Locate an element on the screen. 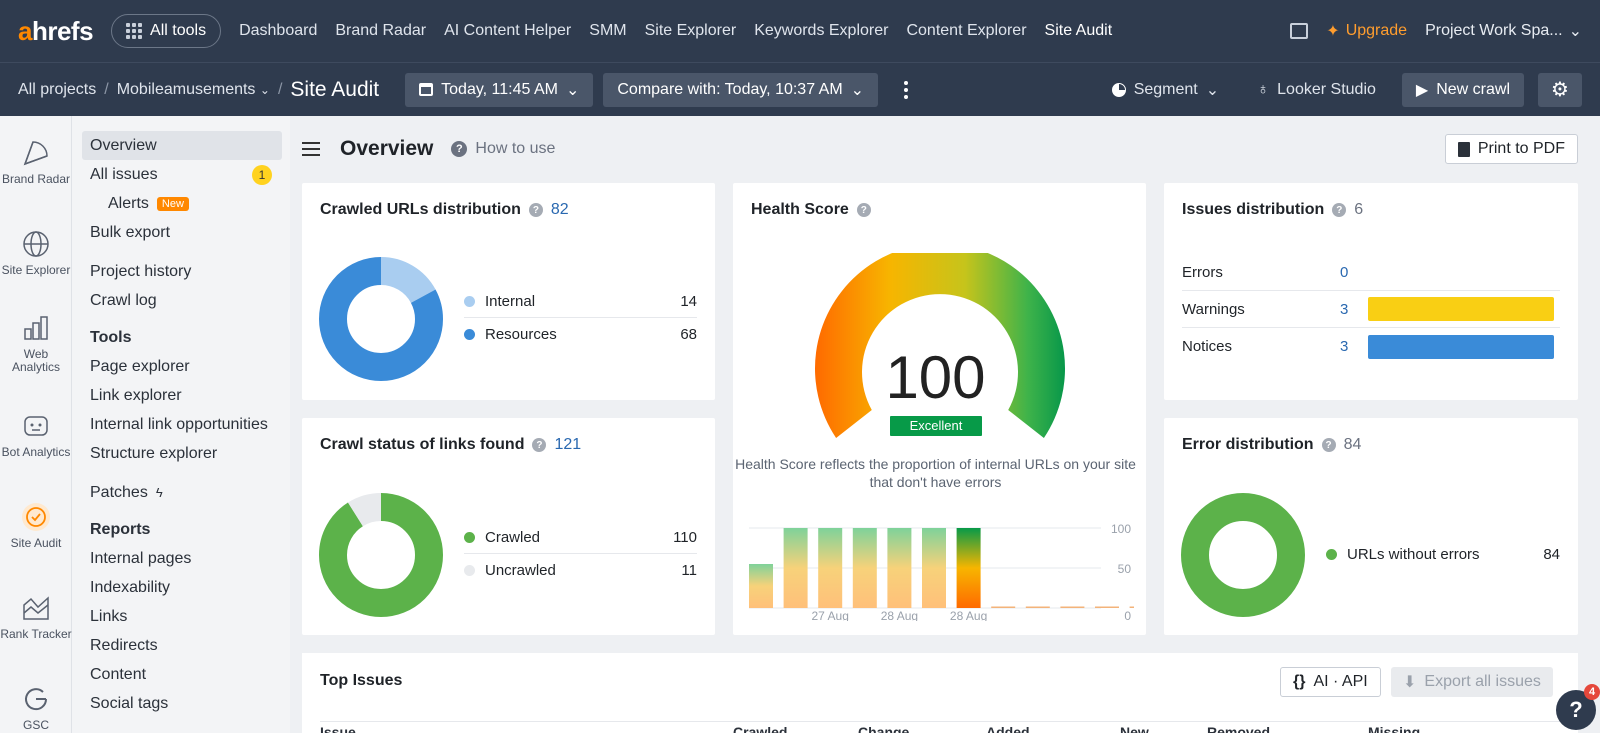 This screenshot has height=733, width=1600. menu-toggle-icon is located at coordinates (311, 149).